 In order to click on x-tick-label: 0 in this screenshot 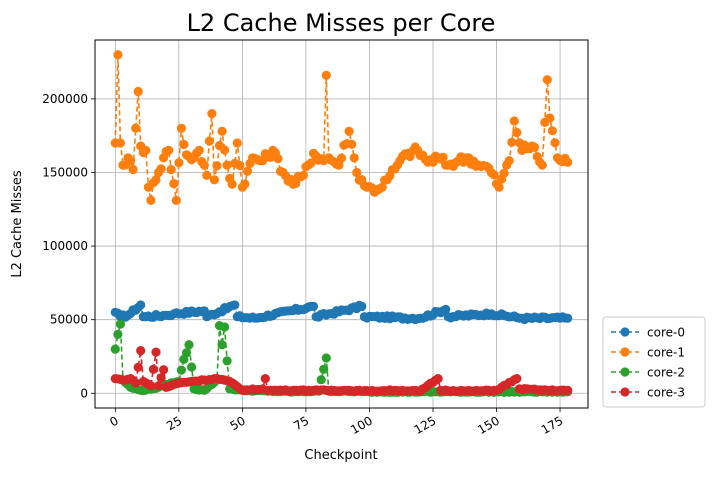, I will do `click(114, 421)`.